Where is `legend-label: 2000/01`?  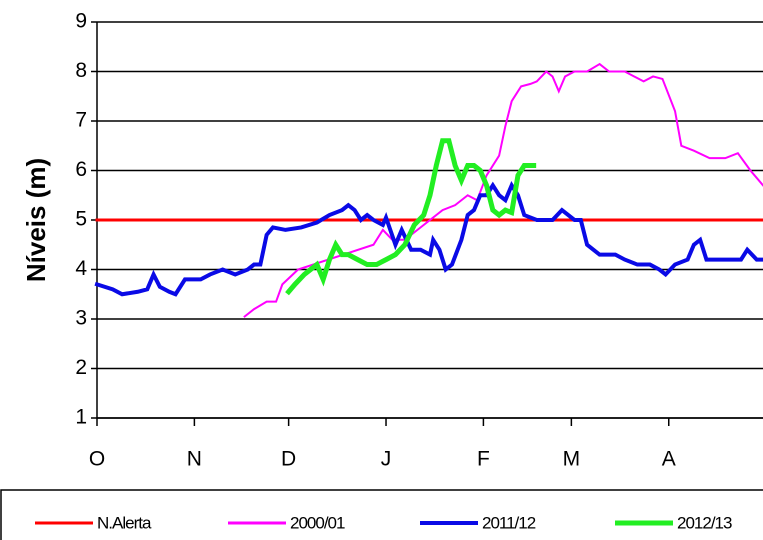 legend-label: 2000/01 is located at coordinates (317, 522).